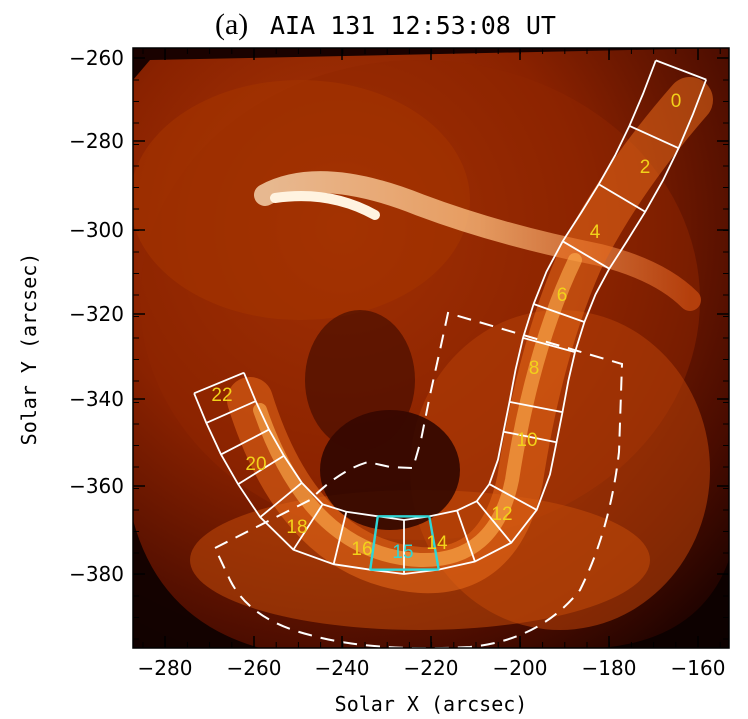  I want to click on segment-label: 0, so click(676, 101).